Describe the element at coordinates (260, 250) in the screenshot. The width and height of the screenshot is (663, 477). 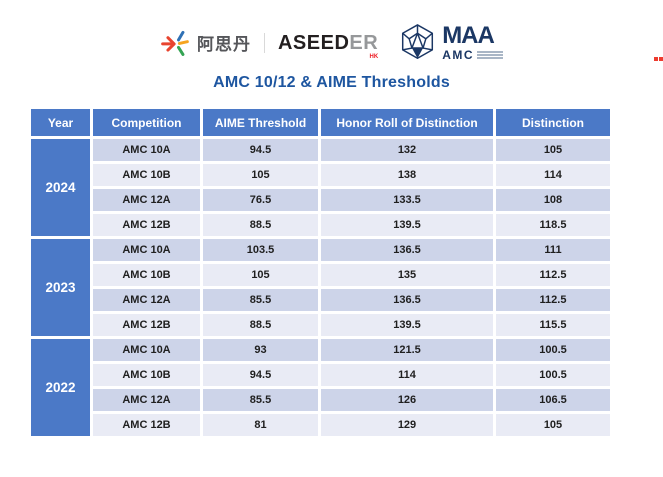
I see `aime-cell: 103.5` at that location.